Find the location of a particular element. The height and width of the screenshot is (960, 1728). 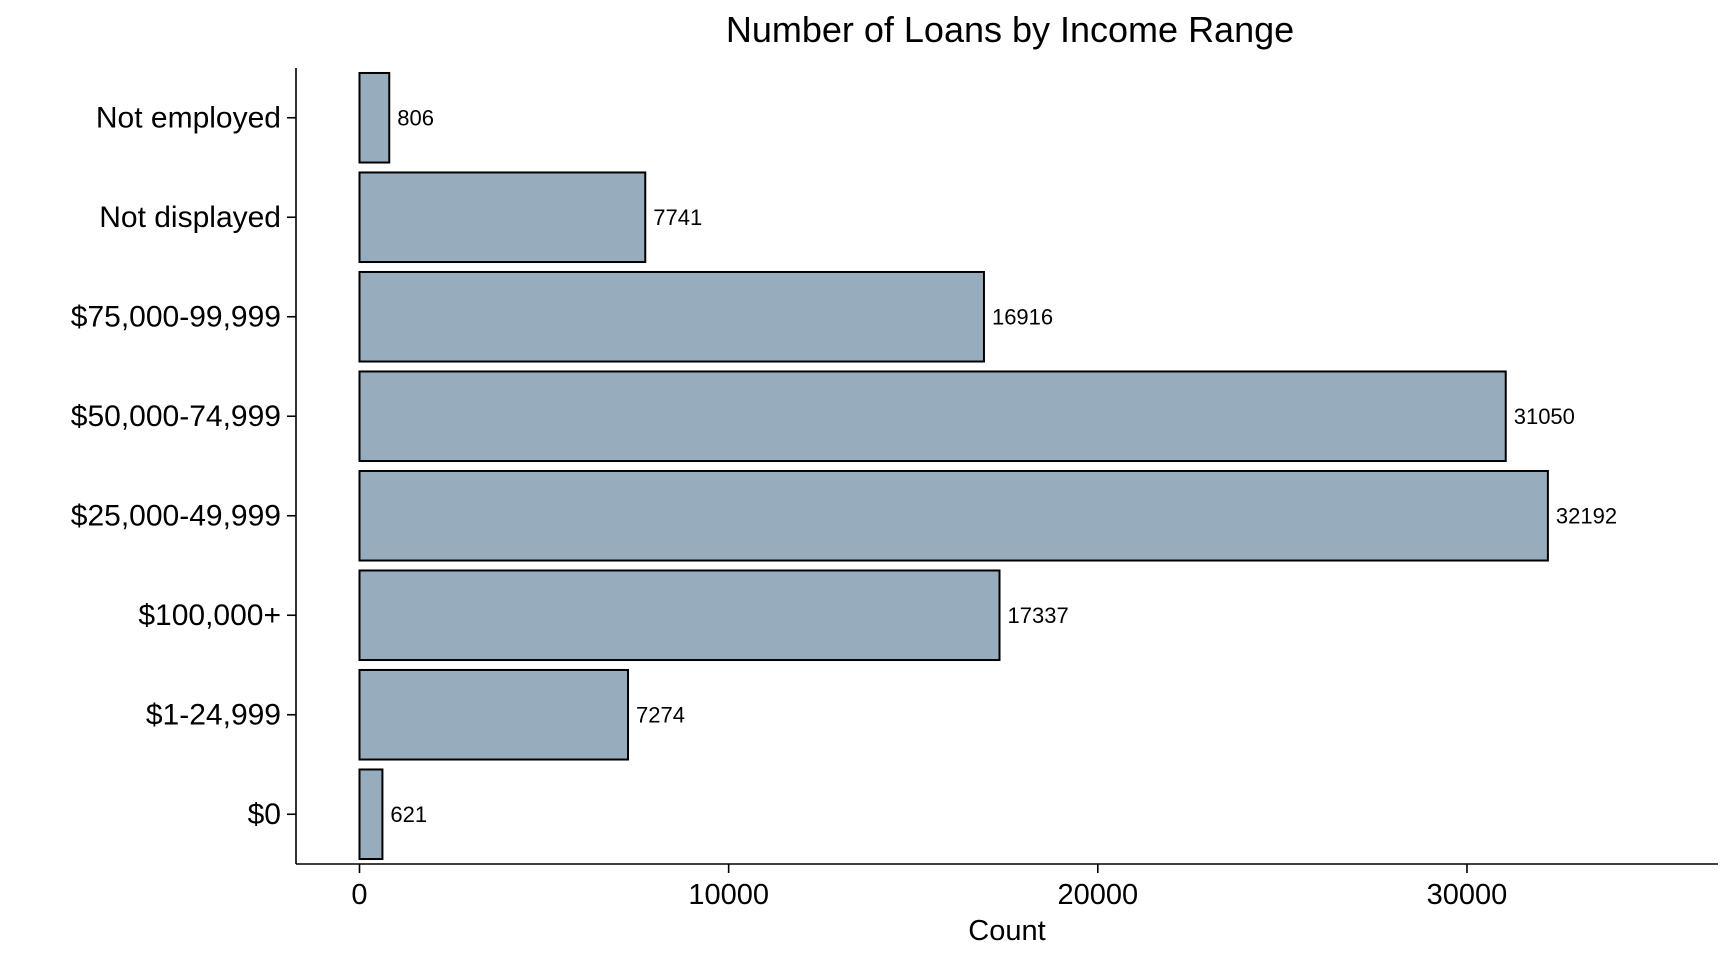

y-tick-label-3: $25,000-49,999 is located at coordinates (176, 515).